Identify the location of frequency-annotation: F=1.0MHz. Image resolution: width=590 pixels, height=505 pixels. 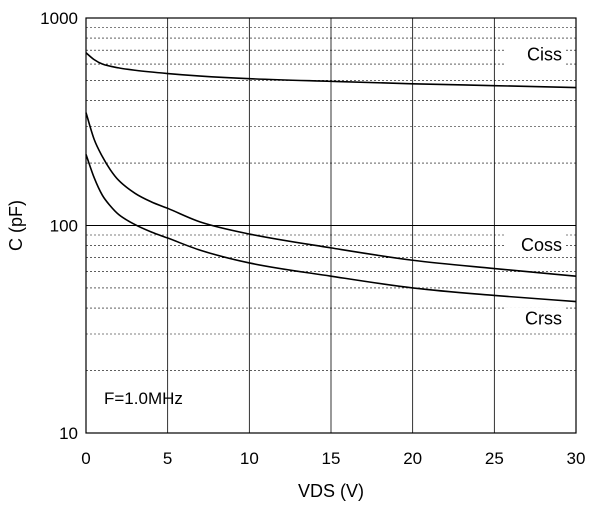
(143, 398).